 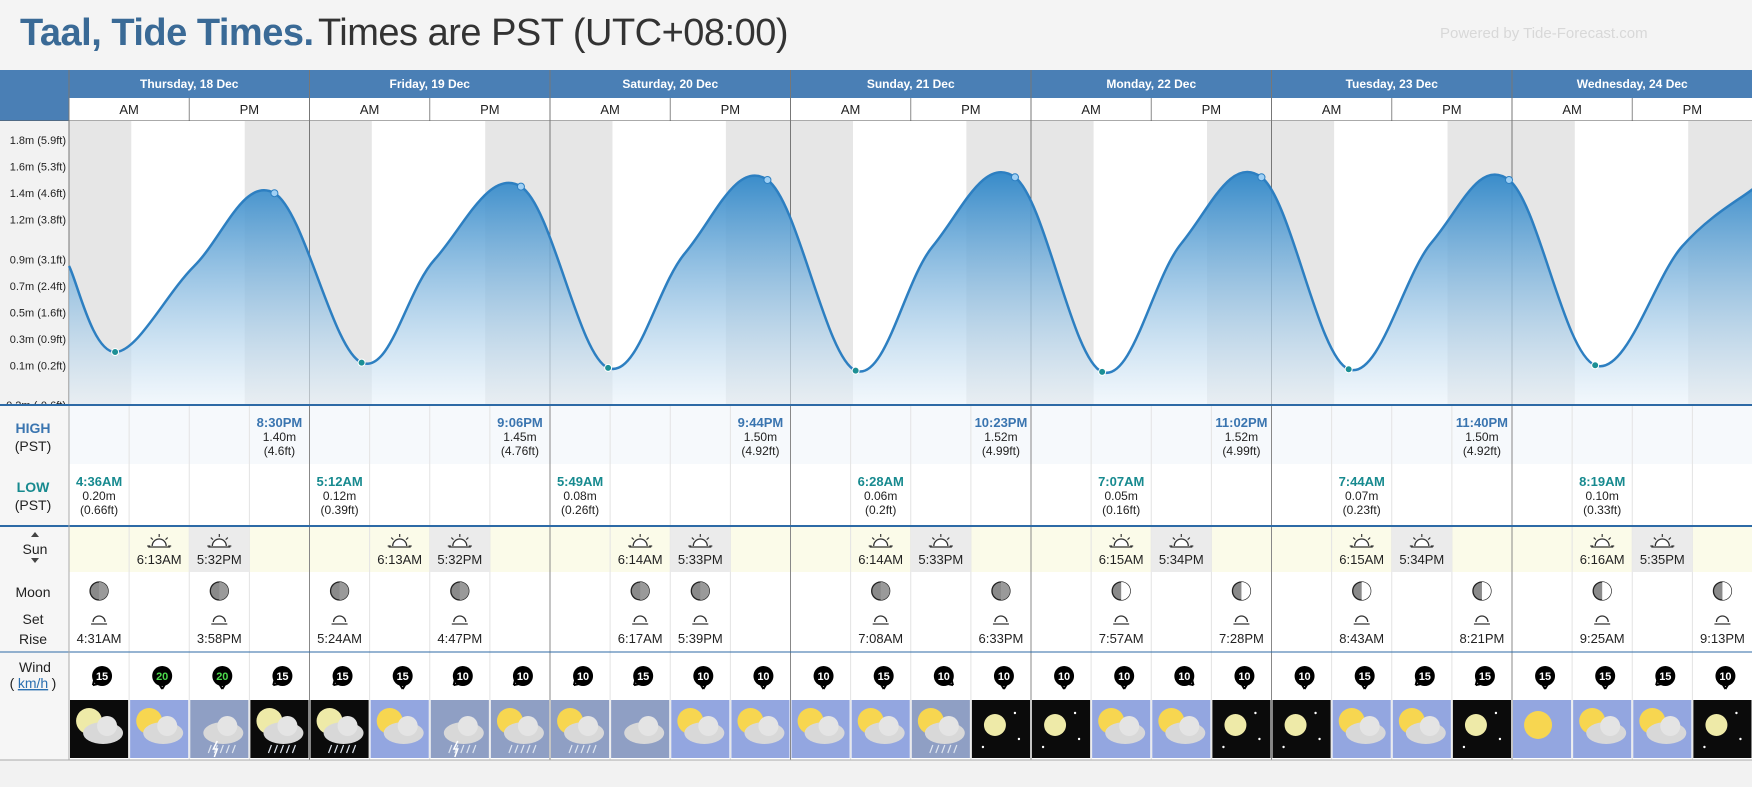 What do you see at coordinates (1482, 451) in the screenshot?
I see `high-height-ft: (4.92ft)` at bounding box center [1482, 451].